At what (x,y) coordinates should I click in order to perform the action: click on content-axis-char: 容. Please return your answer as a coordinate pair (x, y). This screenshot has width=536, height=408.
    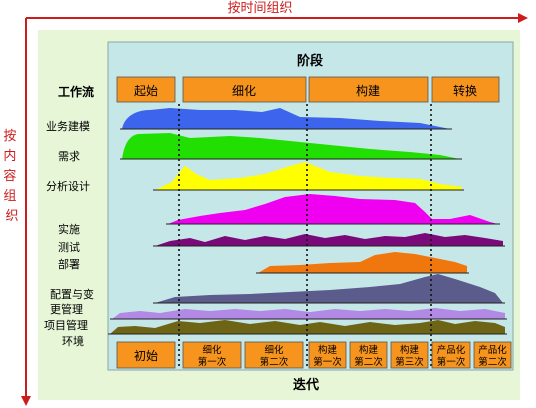
    Looking at the image, I should click on (9, 176).